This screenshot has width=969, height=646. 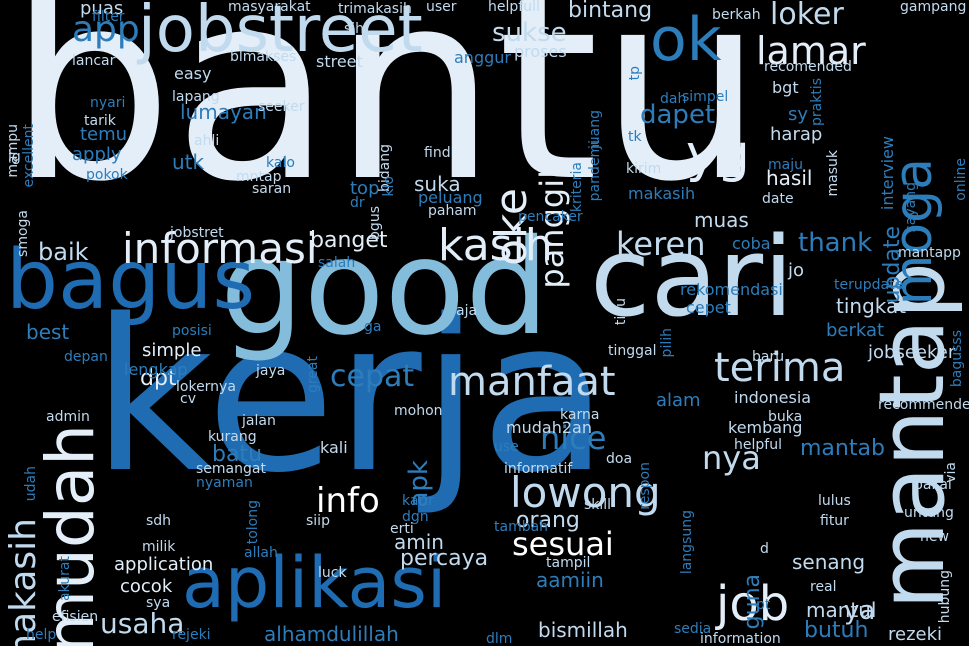 What do you see at coordinates (29, 156) in the screenshot?
I see `word-excellent: excellent` at bounding box center [29, 156].